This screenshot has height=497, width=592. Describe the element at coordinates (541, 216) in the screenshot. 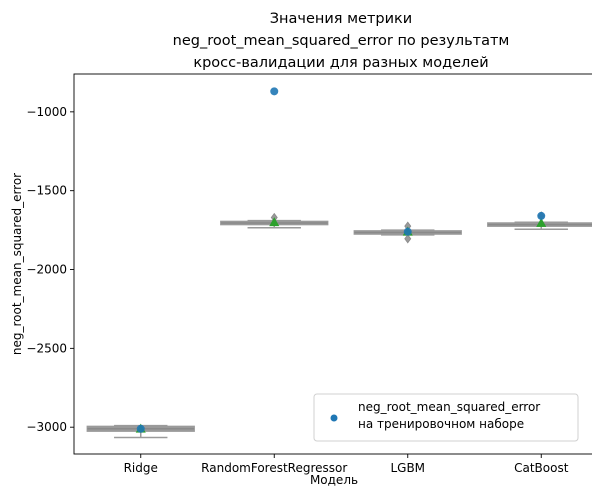

I see `train-point-catboost` at that location.